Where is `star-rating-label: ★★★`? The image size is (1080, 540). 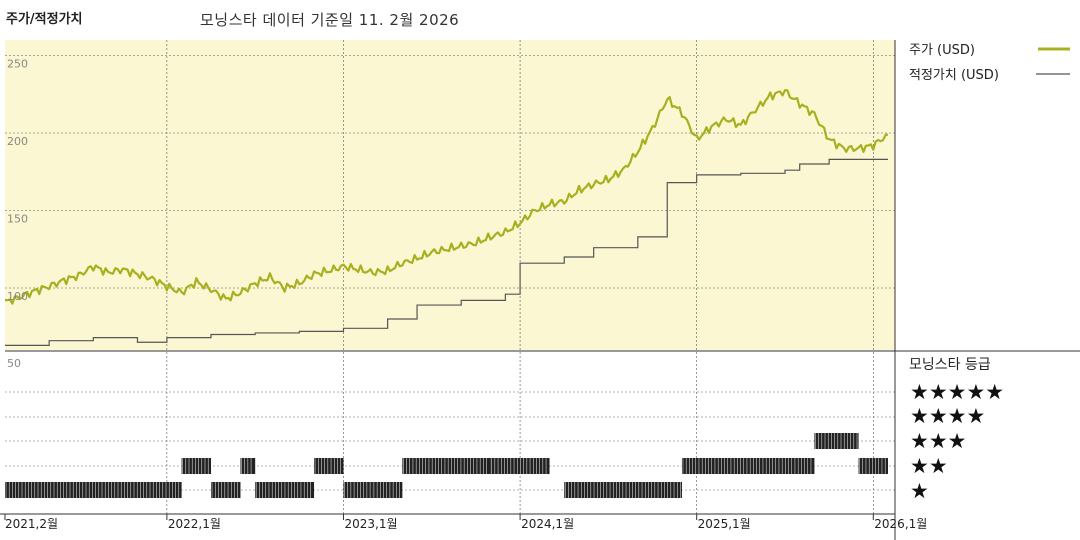 star-rating-label: ★★★ is located at coordinates (938, 441).